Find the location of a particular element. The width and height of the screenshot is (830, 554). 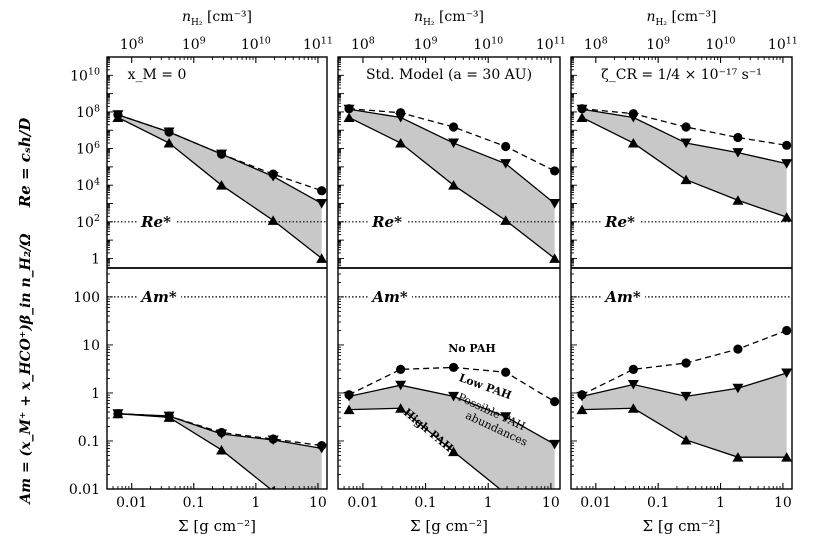

re-y-tick-label: 10⁶ is located at coordinates (88, 149).